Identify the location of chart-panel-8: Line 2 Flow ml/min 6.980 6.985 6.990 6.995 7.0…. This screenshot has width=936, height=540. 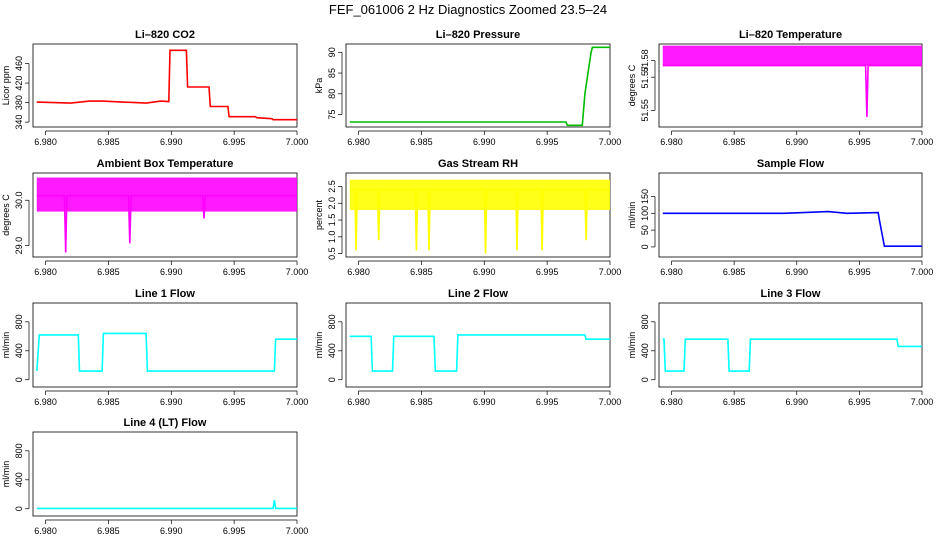
(467, 347).